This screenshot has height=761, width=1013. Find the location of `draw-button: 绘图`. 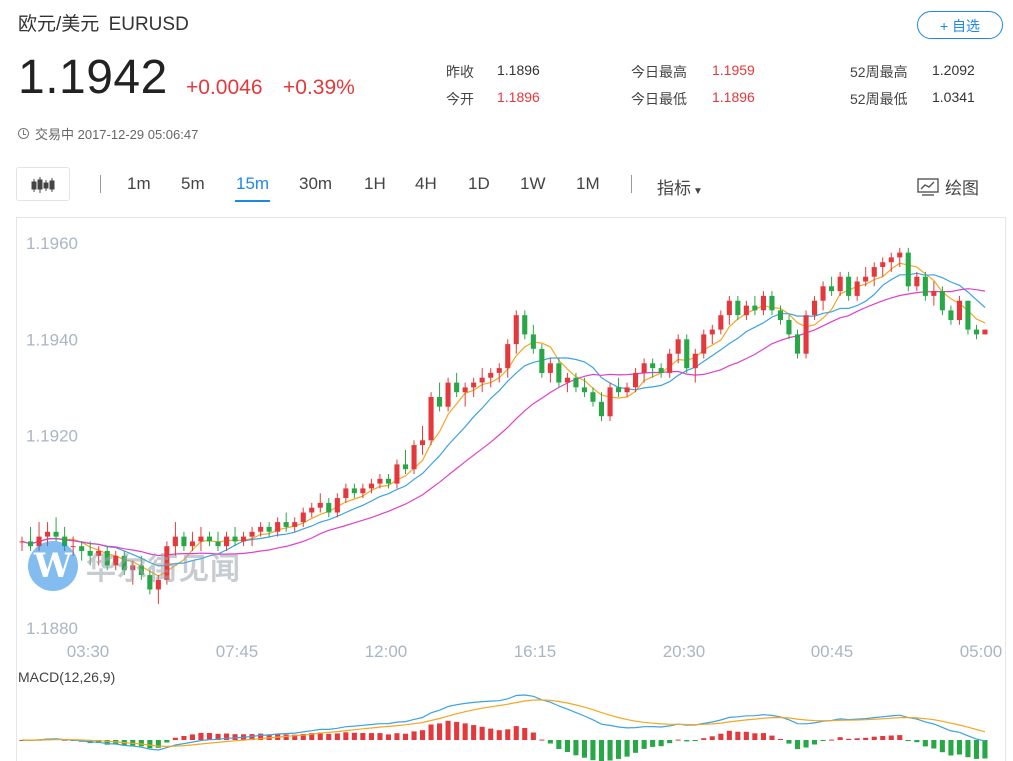

draw-button: 绘图 is located at coordinates (948, 186).